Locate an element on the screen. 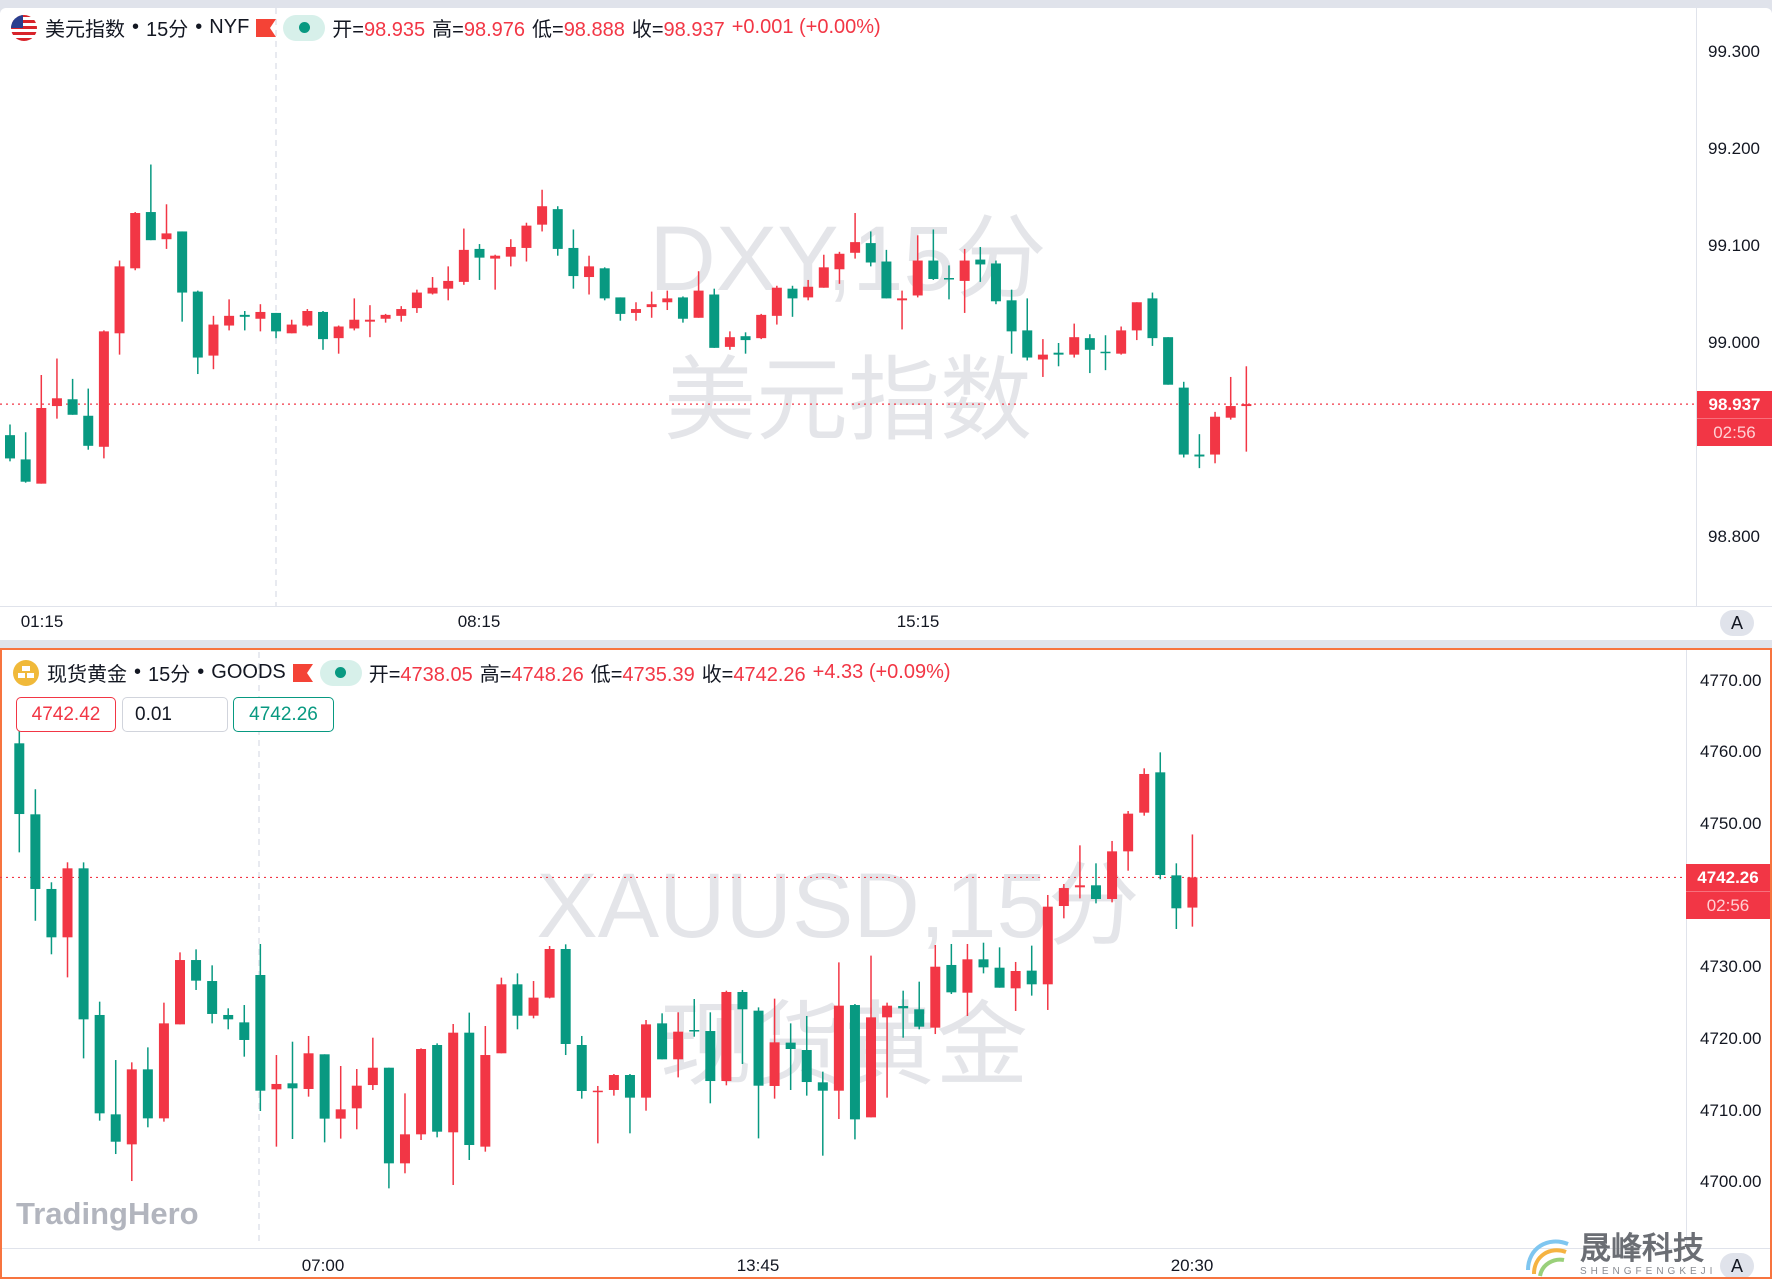  current-price: 4742.26 is located at coordinates (1728, 877).